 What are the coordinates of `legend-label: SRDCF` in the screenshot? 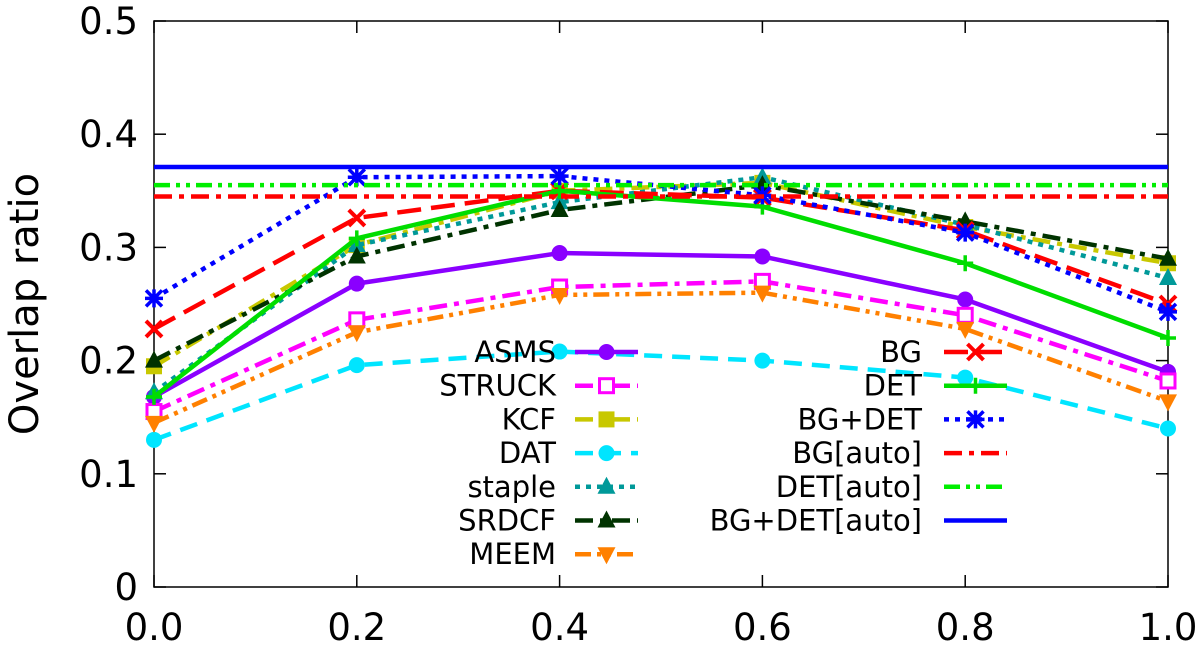 It's located at (507, 521).